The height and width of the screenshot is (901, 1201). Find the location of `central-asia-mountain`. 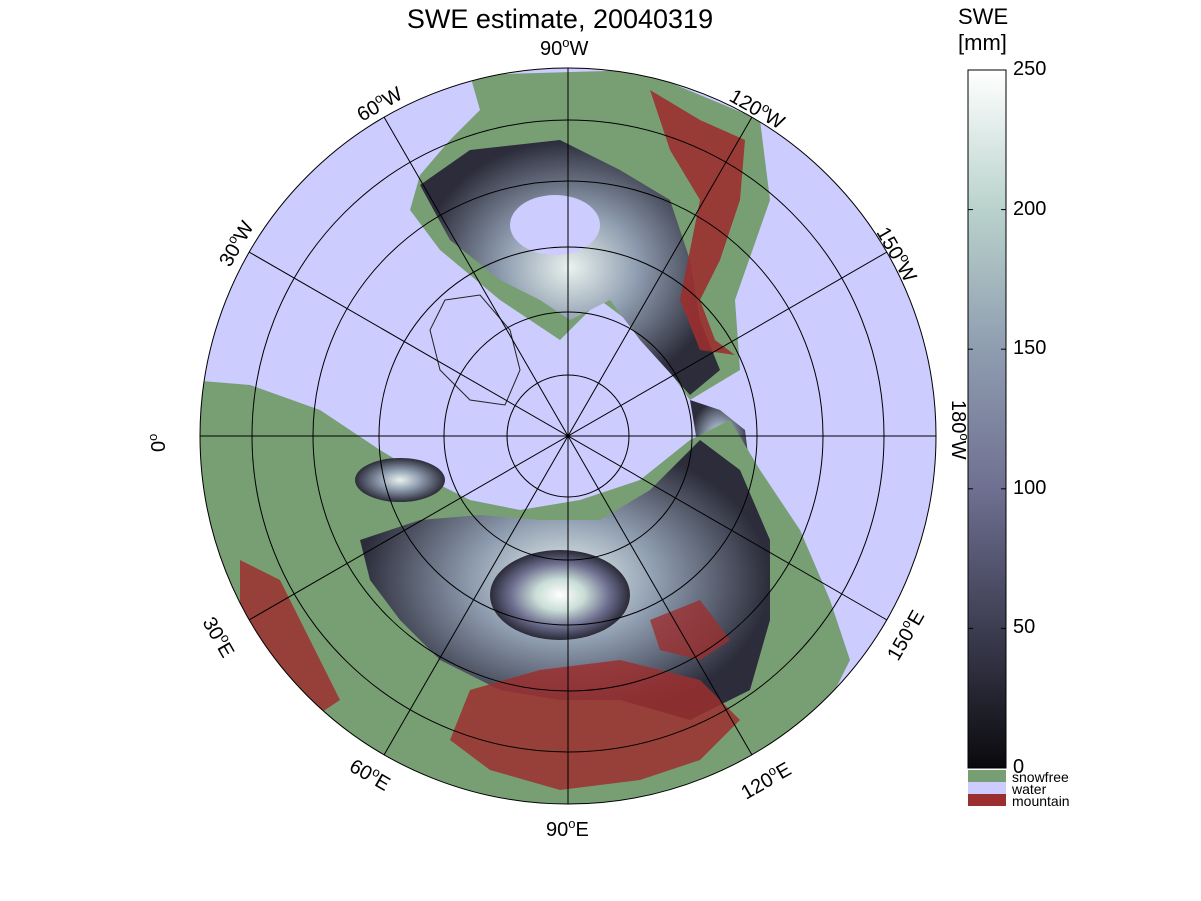

central-asia-mountain is located at coordinates (595, 725).